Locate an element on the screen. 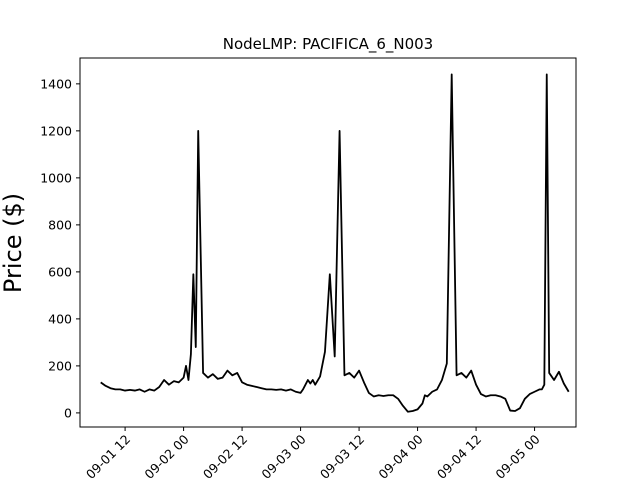  y-tick-label: 800 is located at coordinates (60, 224).